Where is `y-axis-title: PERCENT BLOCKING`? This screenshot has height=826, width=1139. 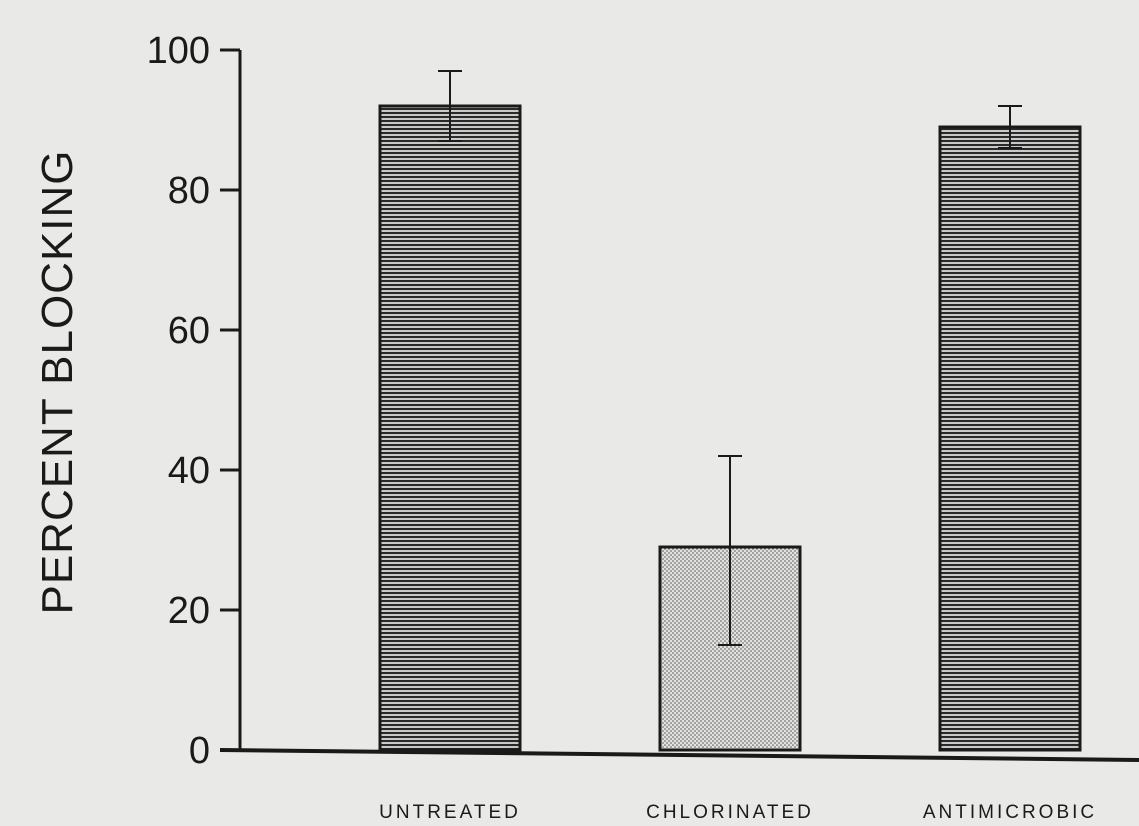 y-axis-title: PERCENT BLOCKING is located at coordinates (57, 381).